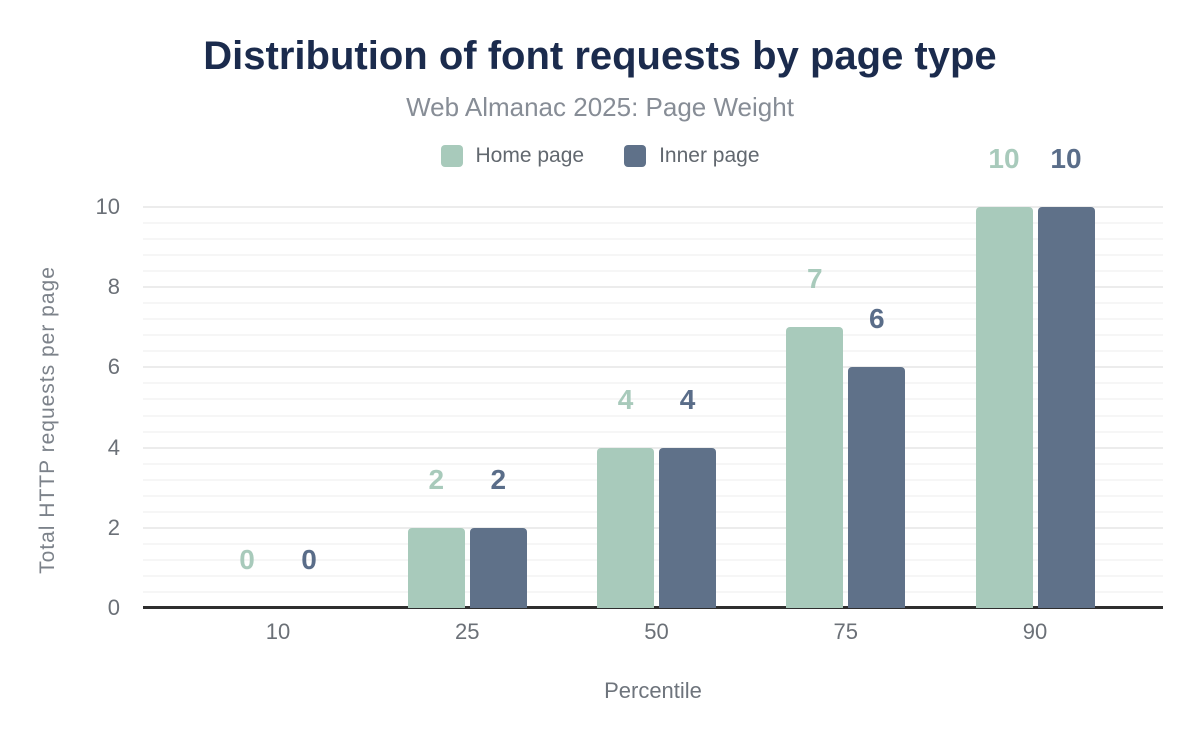 The image size is (1200, 742). I want to click on y-tick-label: 6, so click(113, 367).